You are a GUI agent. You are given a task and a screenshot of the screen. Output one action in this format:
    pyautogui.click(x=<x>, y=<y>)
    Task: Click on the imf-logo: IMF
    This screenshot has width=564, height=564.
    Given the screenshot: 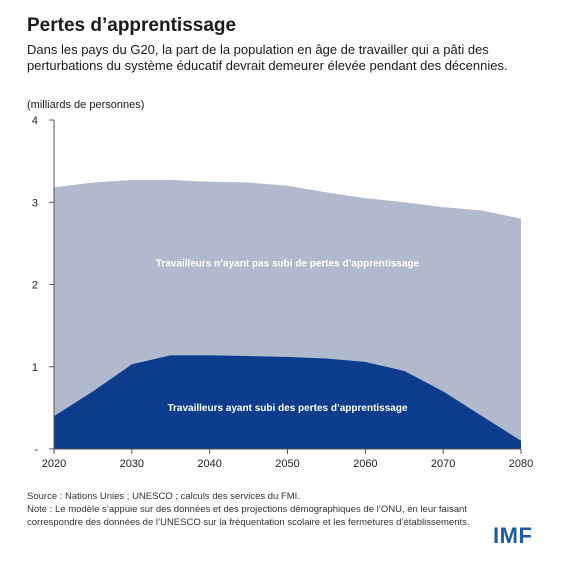 What is the action you would take?
    pyautogui.click(x=513, y=535)
    